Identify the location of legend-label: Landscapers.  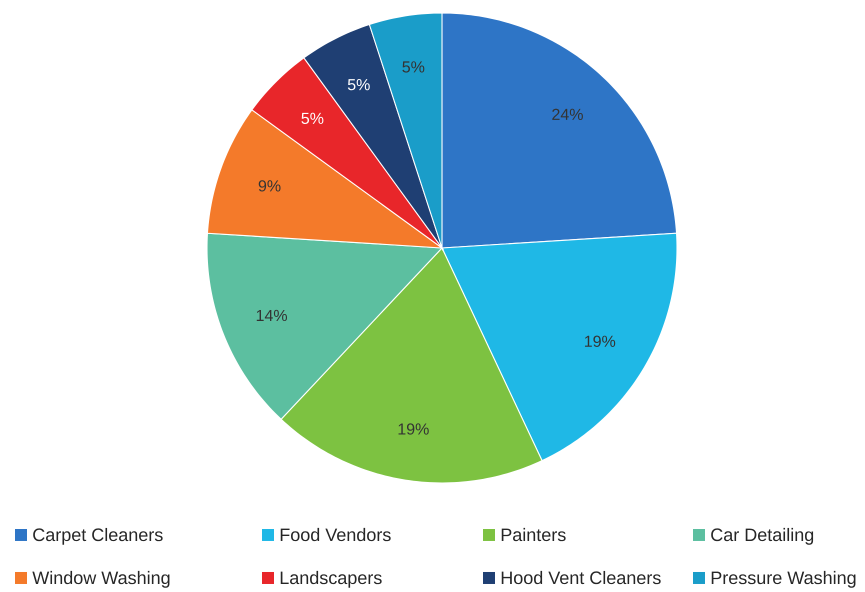
(331, 579).